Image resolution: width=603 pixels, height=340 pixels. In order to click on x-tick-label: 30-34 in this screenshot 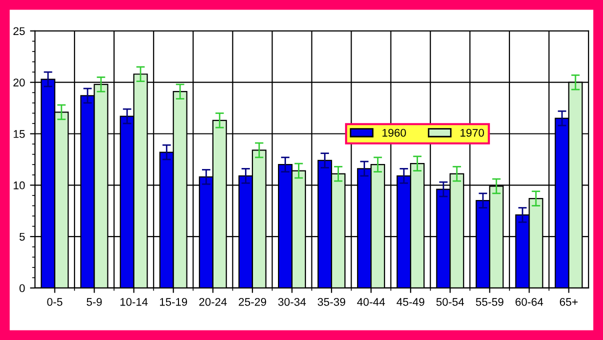, I will do `click(292, 302)`.